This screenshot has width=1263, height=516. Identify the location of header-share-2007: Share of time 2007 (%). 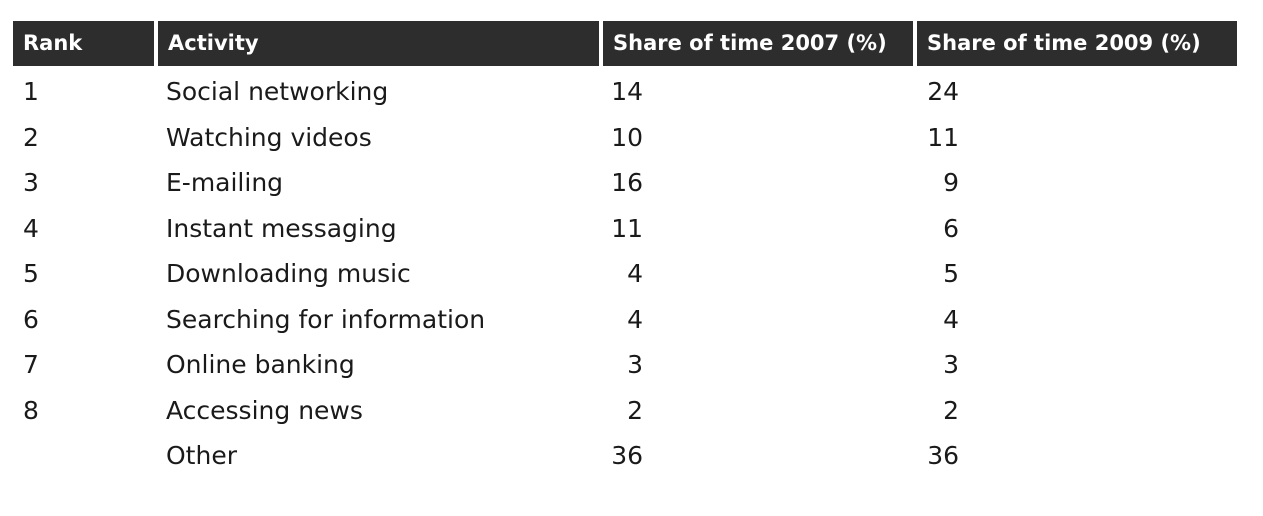
(758, 43).